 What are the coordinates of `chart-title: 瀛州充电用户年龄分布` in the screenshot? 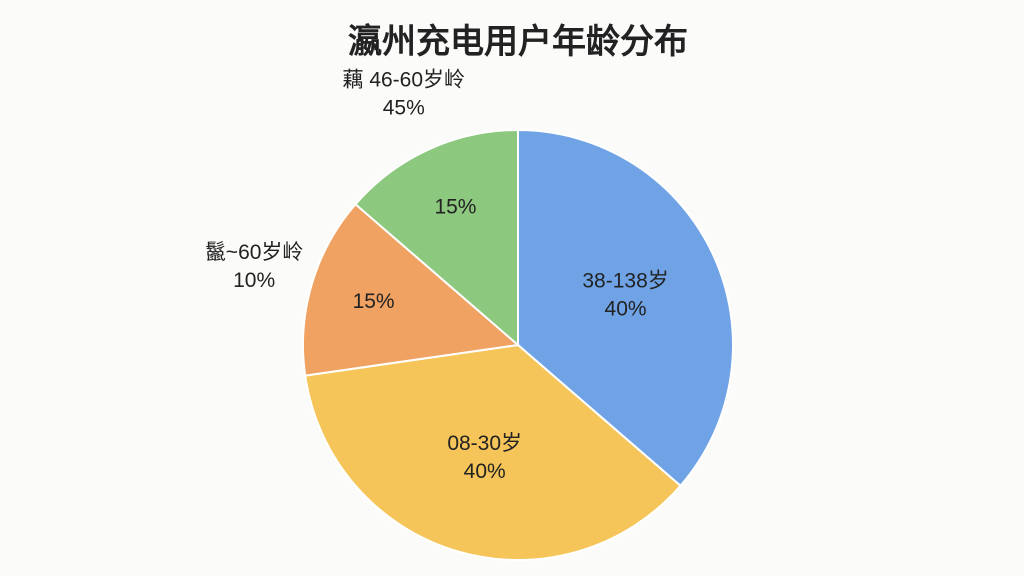 It's located at (518, 41).